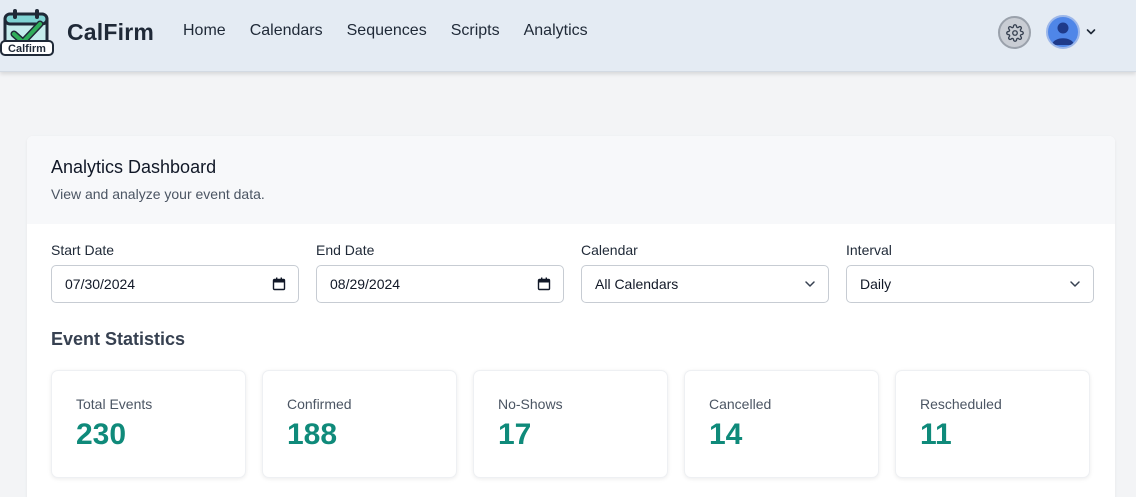 Image resolution: width=1136 pixels, height=497 pixels. I want to click on stat-card-cancelled: Cancelled 14, so click(781, 424).